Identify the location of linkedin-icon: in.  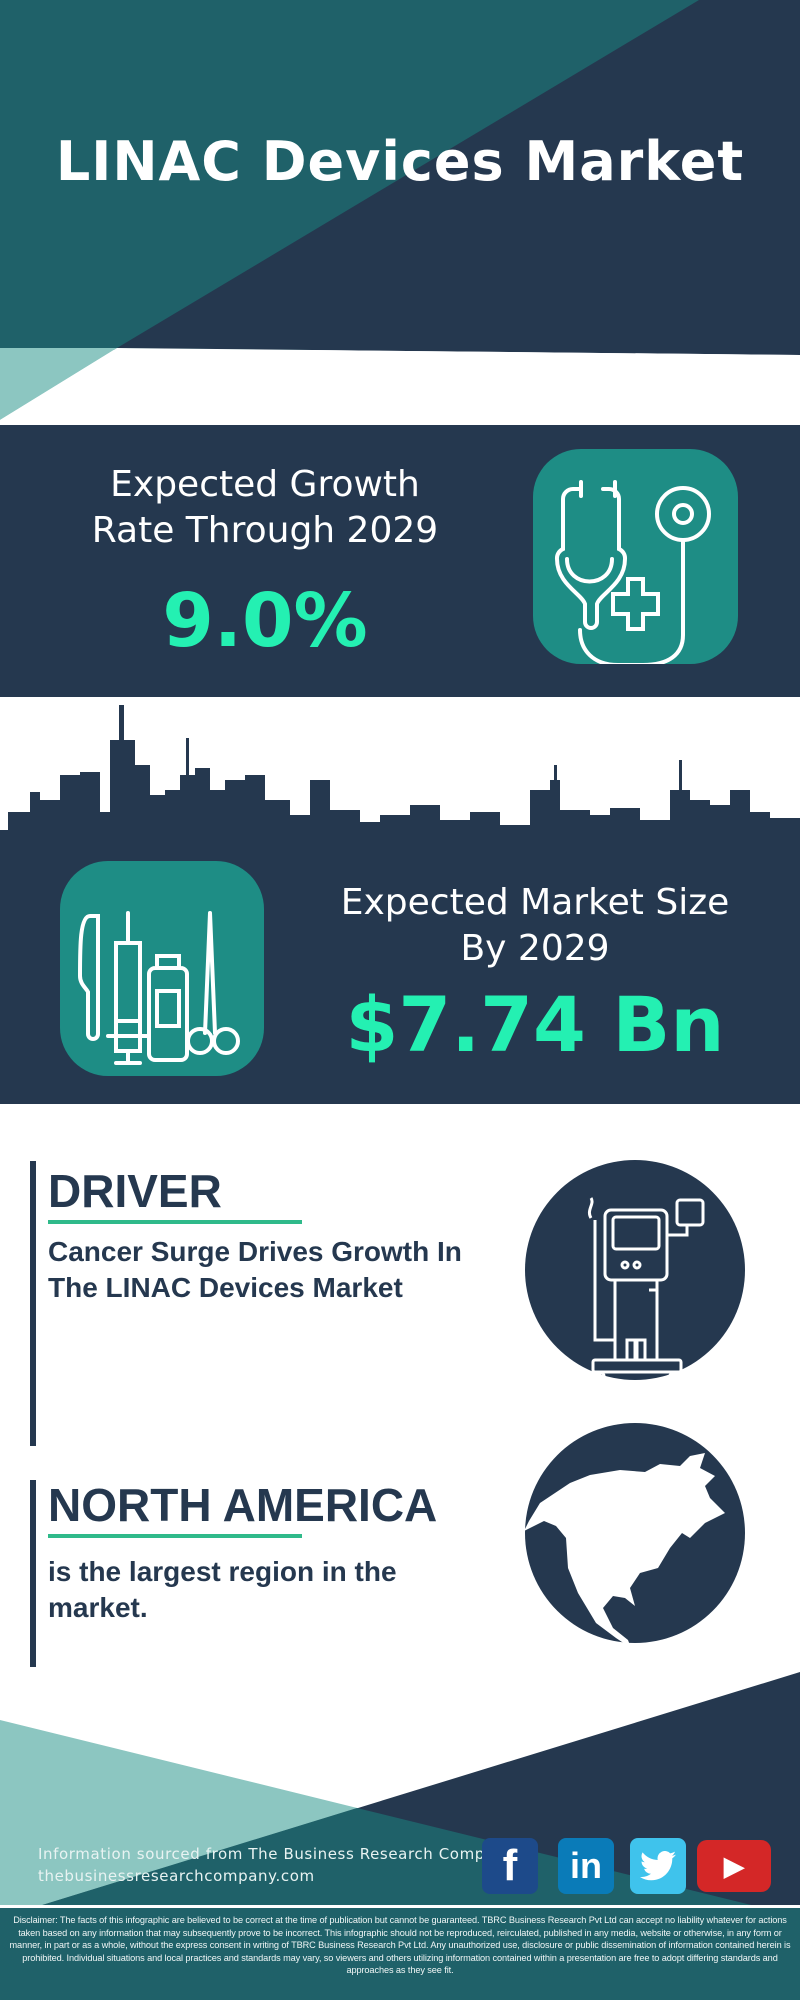
(586, 1866).